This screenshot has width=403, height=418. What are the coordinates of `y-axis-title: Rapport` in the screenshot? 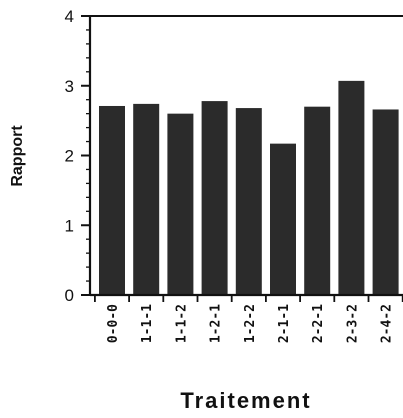 It's located at (17, 156).